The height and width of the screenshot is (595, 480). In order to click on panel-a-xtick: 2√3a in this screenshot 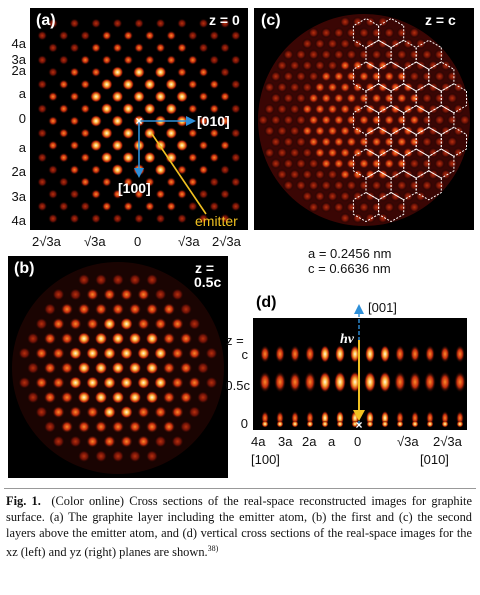, I will do `click(46, 241)`.